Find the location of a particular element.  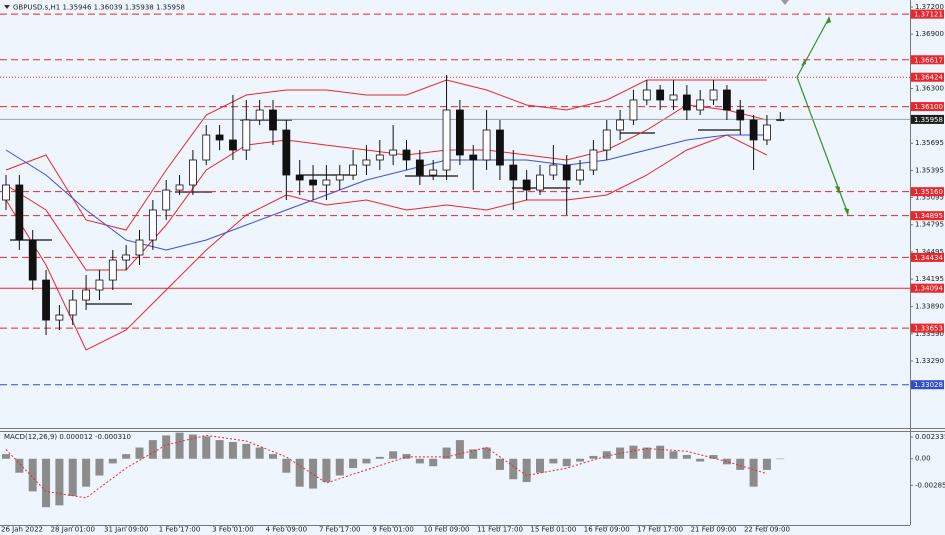

y-tick-label: 1.36300 is located at coordinates (929, 88).